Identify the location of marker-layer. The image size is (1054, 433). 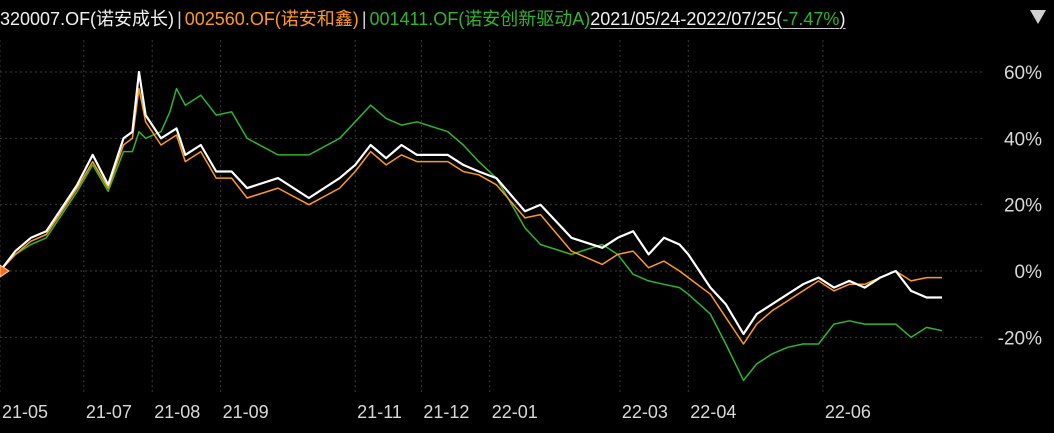
(5, 271).